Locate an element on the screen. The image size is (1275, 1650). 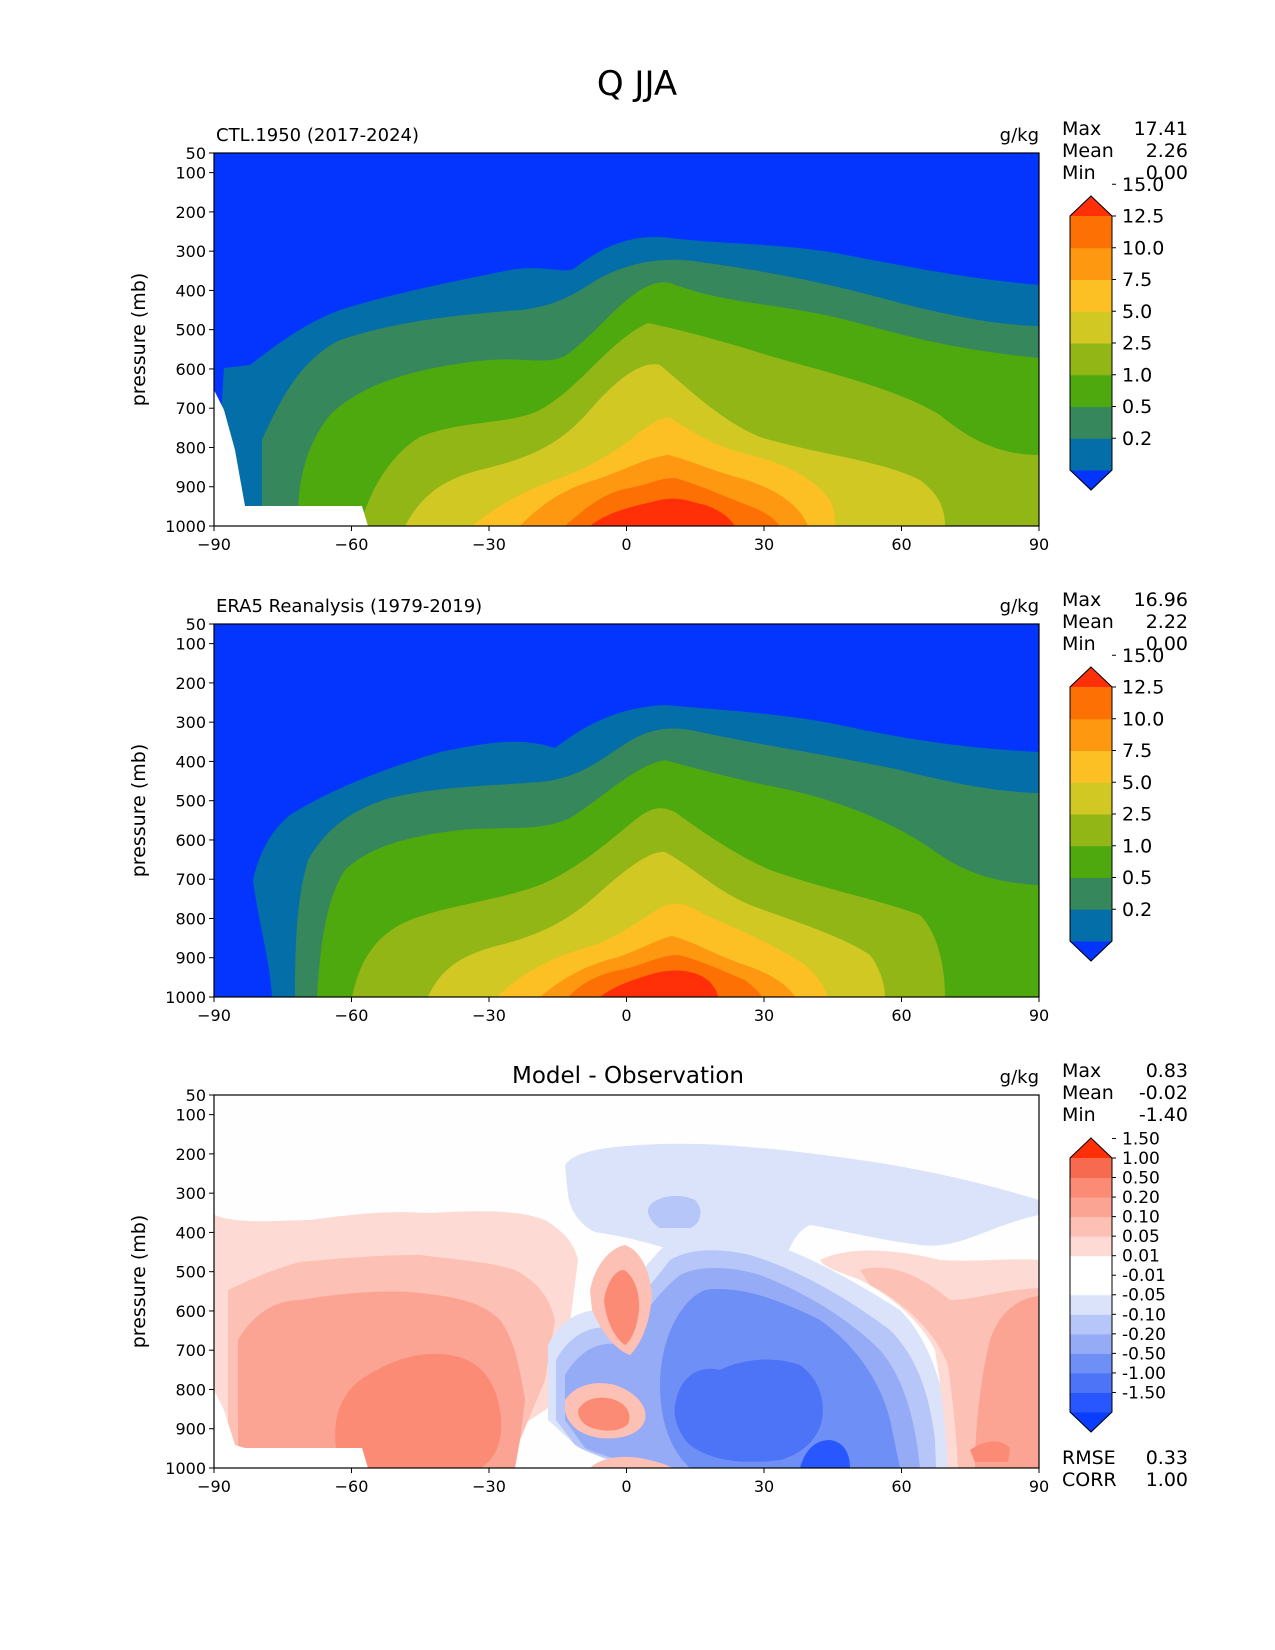
contour-field-diff is located at coordinates (626, 1281).